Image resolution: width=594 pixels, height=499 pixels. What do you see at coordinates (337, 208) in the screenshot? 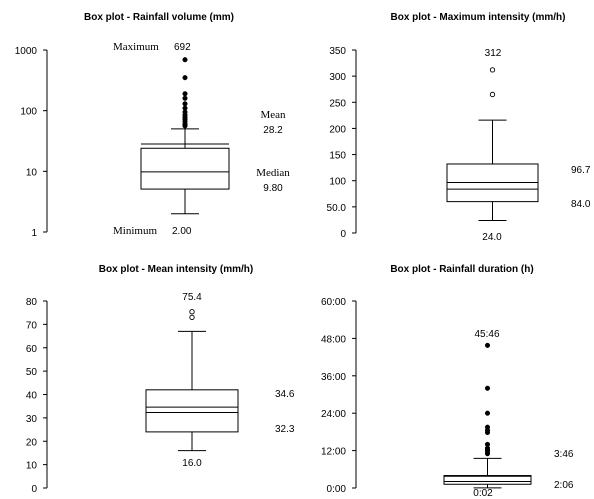
I see `y-tick-label: 50.0` at bounding box center [337, 208].